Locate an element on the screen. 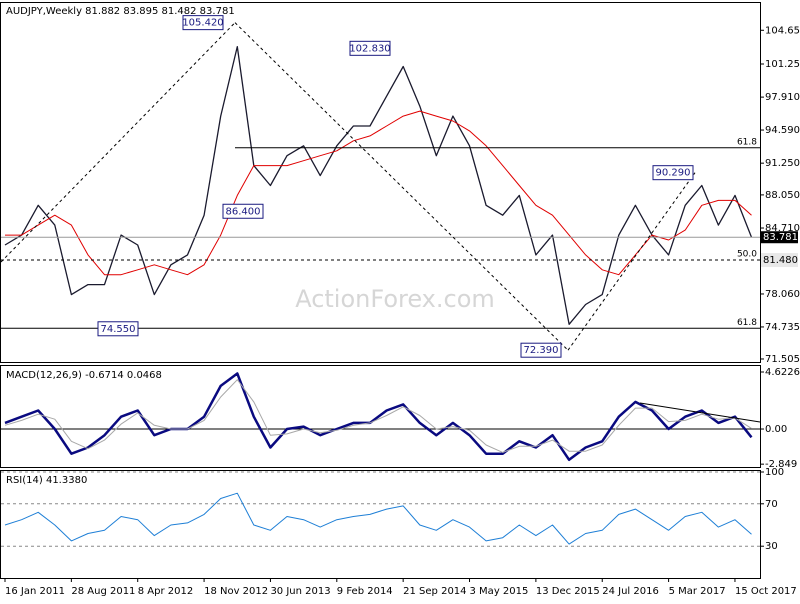 Image resolution: width=800 pixels, height=604 pixels. watermark: ActionForex.com is located at coordinates (395, 299).